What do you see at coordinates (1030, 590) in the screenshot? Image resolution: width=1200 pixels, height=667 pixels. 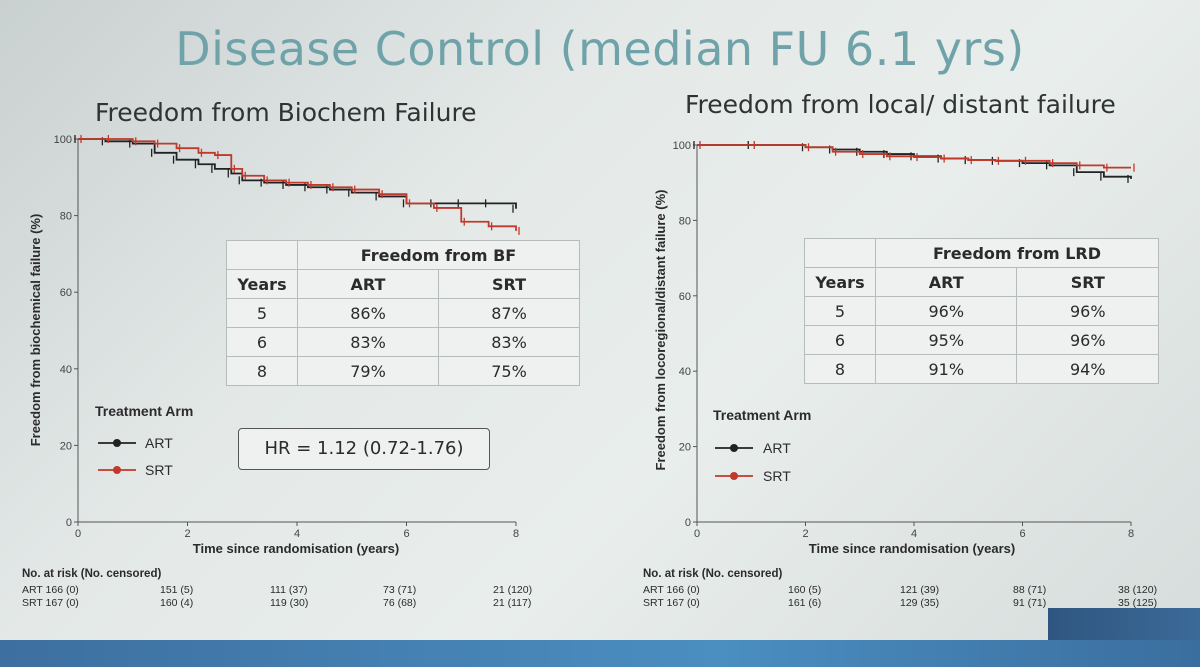 I see `right-risk-cell: 88 (71)` at bounding box center [1030, 590].